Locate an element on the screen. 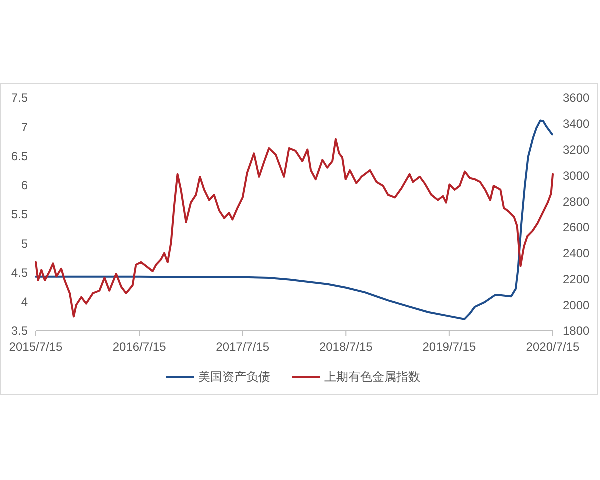 This screenshot has width=600, height=480. y2-tick-label: 3000 is located at coordinates (576, 175).